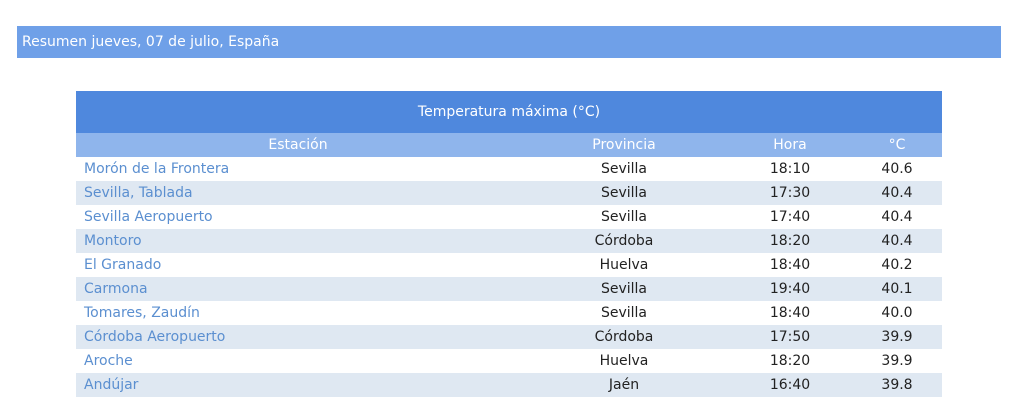 This screenshot has height=407, width=1023. Describe the element at coordinates (509, 361) in the screenshot. I see `table-row: Aroche Huelva 18:20 39.9` at that location.